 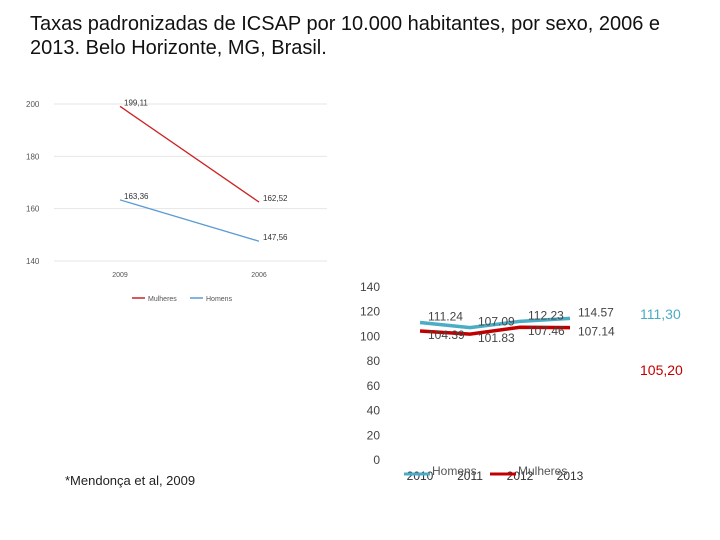 I want to click on x-tick-label: 2009, so click(x=120, y=275).